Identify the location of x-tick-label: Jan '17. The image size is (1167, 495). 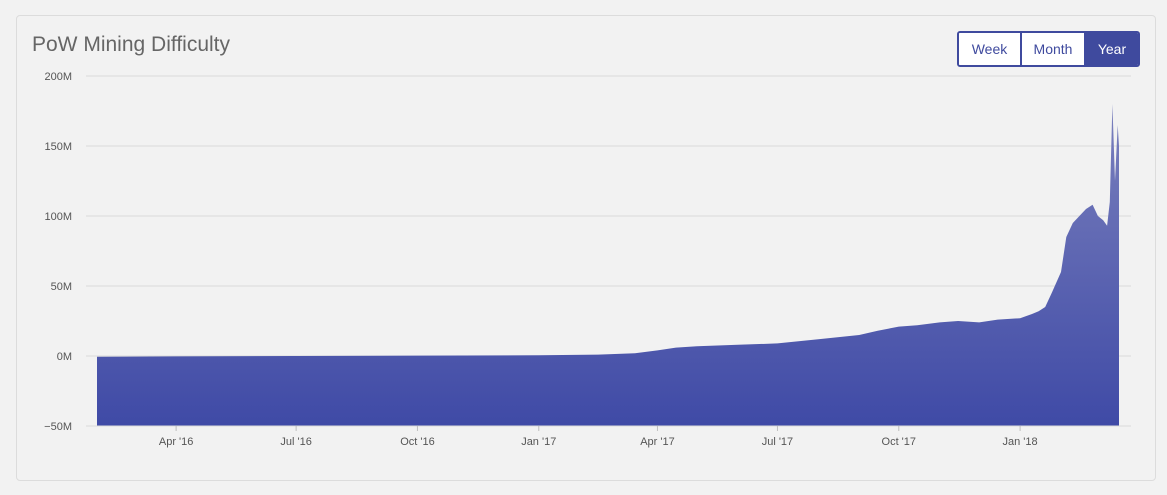
(538, 442).